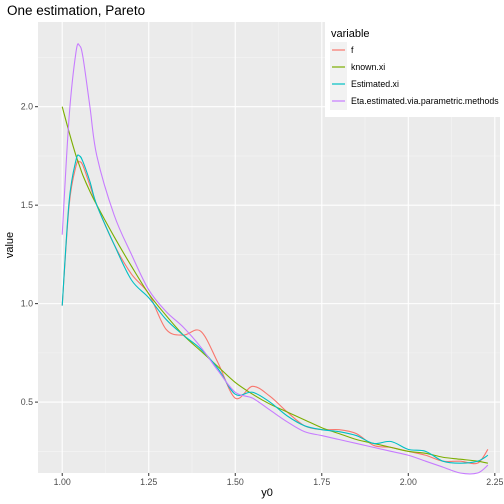 The width and height of the screenshot is (504, 504). What do you see at coordinates (27, 402) in the screenshot?
I see `y-tick-label: 0.5` at bounding box center [27, 402].